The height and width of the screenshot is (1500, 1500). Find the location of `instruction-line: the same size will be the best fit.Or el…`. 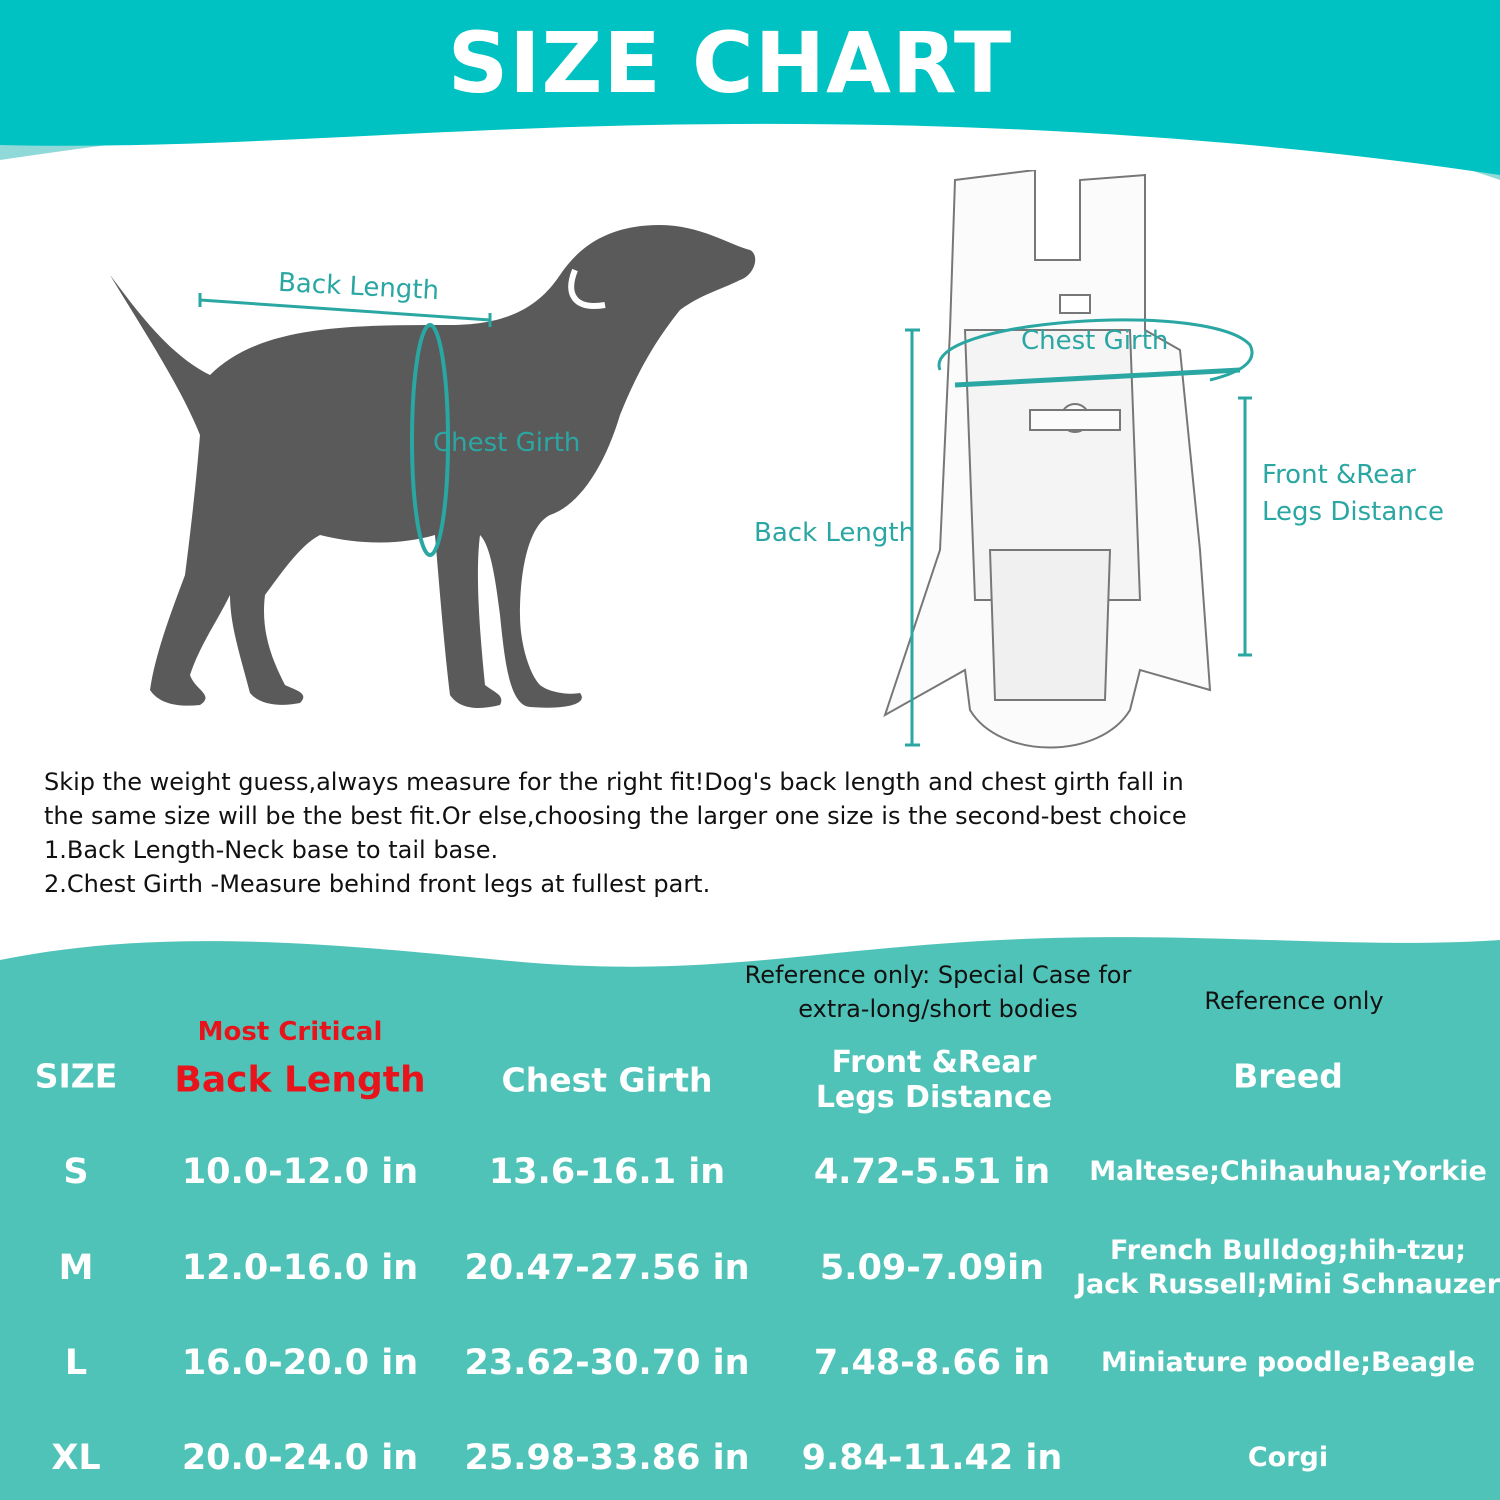

instruction-line: the same size will be the best fit.Or el… is located at coordinates (615, 816).